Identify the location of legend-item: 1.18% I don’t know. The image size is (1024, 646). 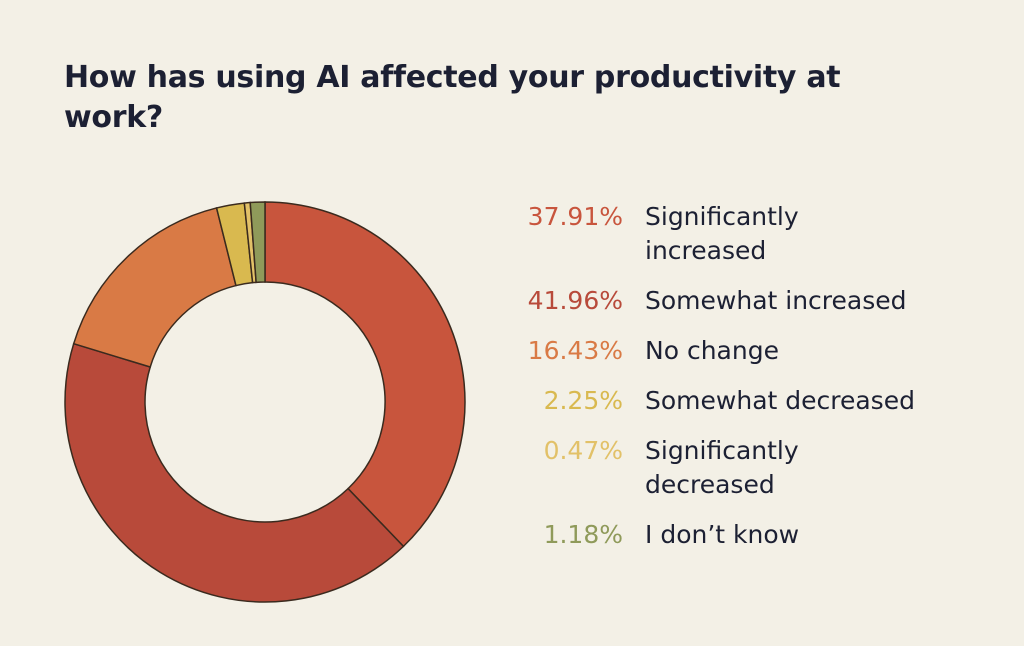
(735, 535).